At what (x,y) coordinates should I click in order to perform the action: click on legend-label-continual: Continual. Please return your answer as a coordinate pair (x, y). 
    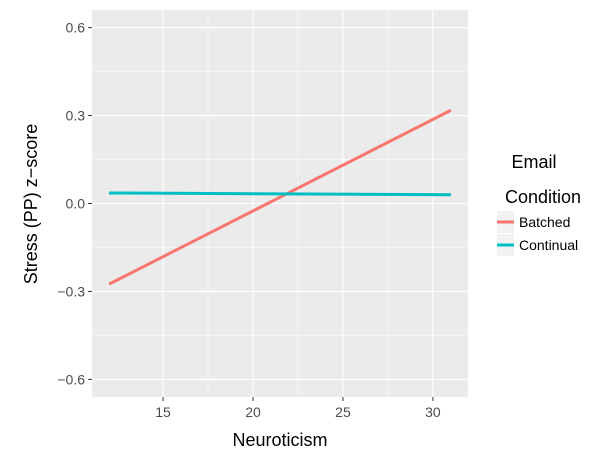
    Looking at the image, I should click on (548, 245).